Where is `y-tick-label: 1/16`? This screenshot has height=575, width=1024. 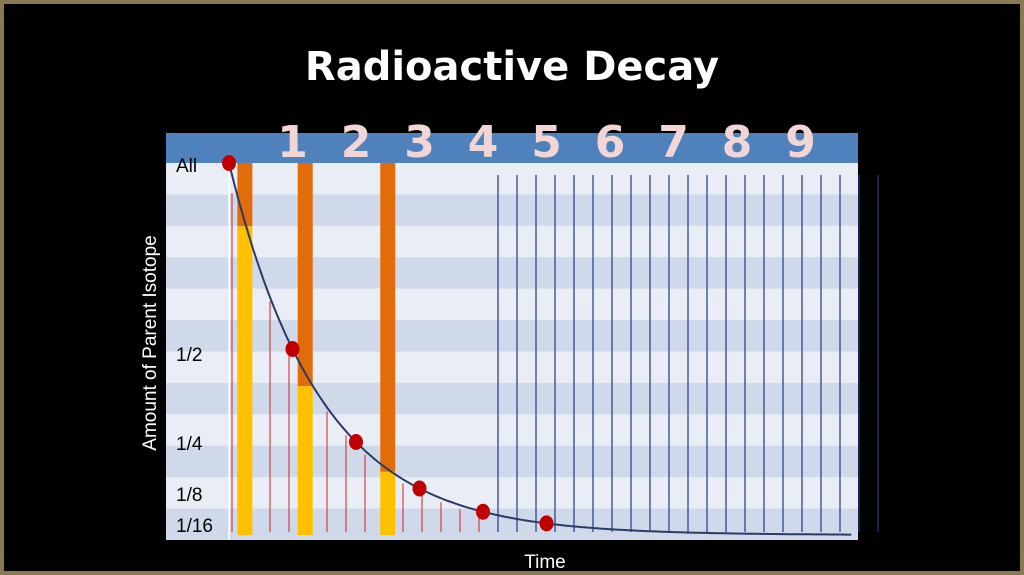 y-tick-label: 1/16 is located at coordinates (194, 526).